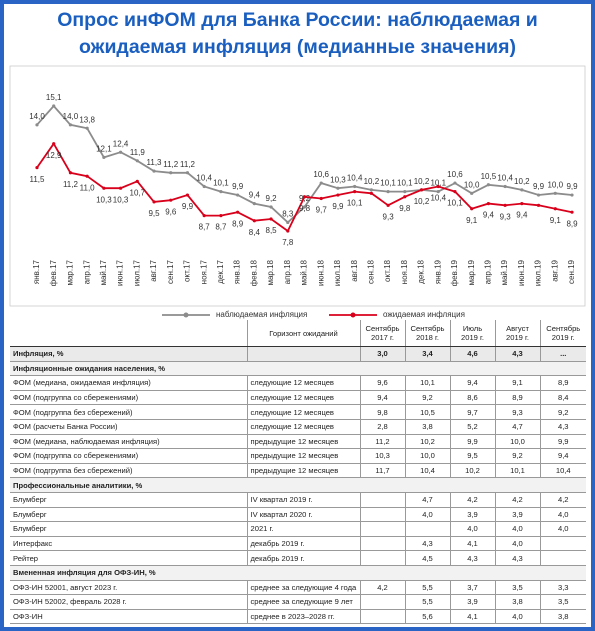 Image resolution: width=595 pixels, height=631 pixels. I want to click on table-cell: 9,3, so click(517, 412).